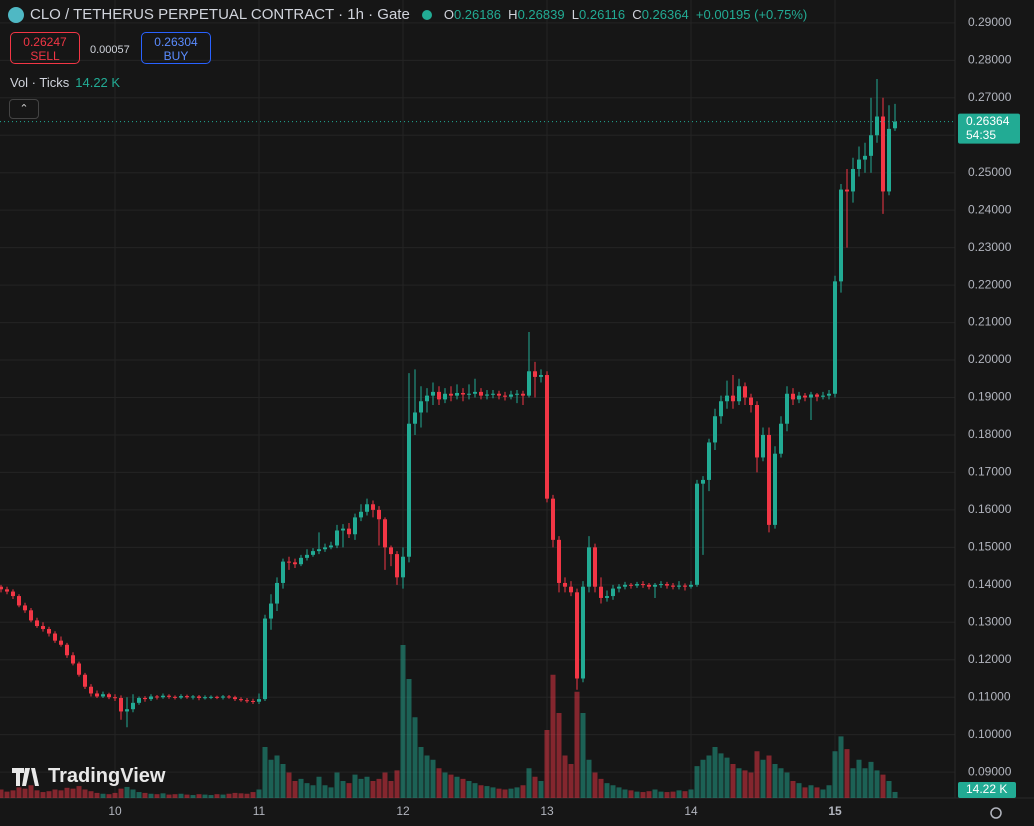 The image size is (1034, 826). I want to click on y-tick-label: 0.25000, so click(990, 172).